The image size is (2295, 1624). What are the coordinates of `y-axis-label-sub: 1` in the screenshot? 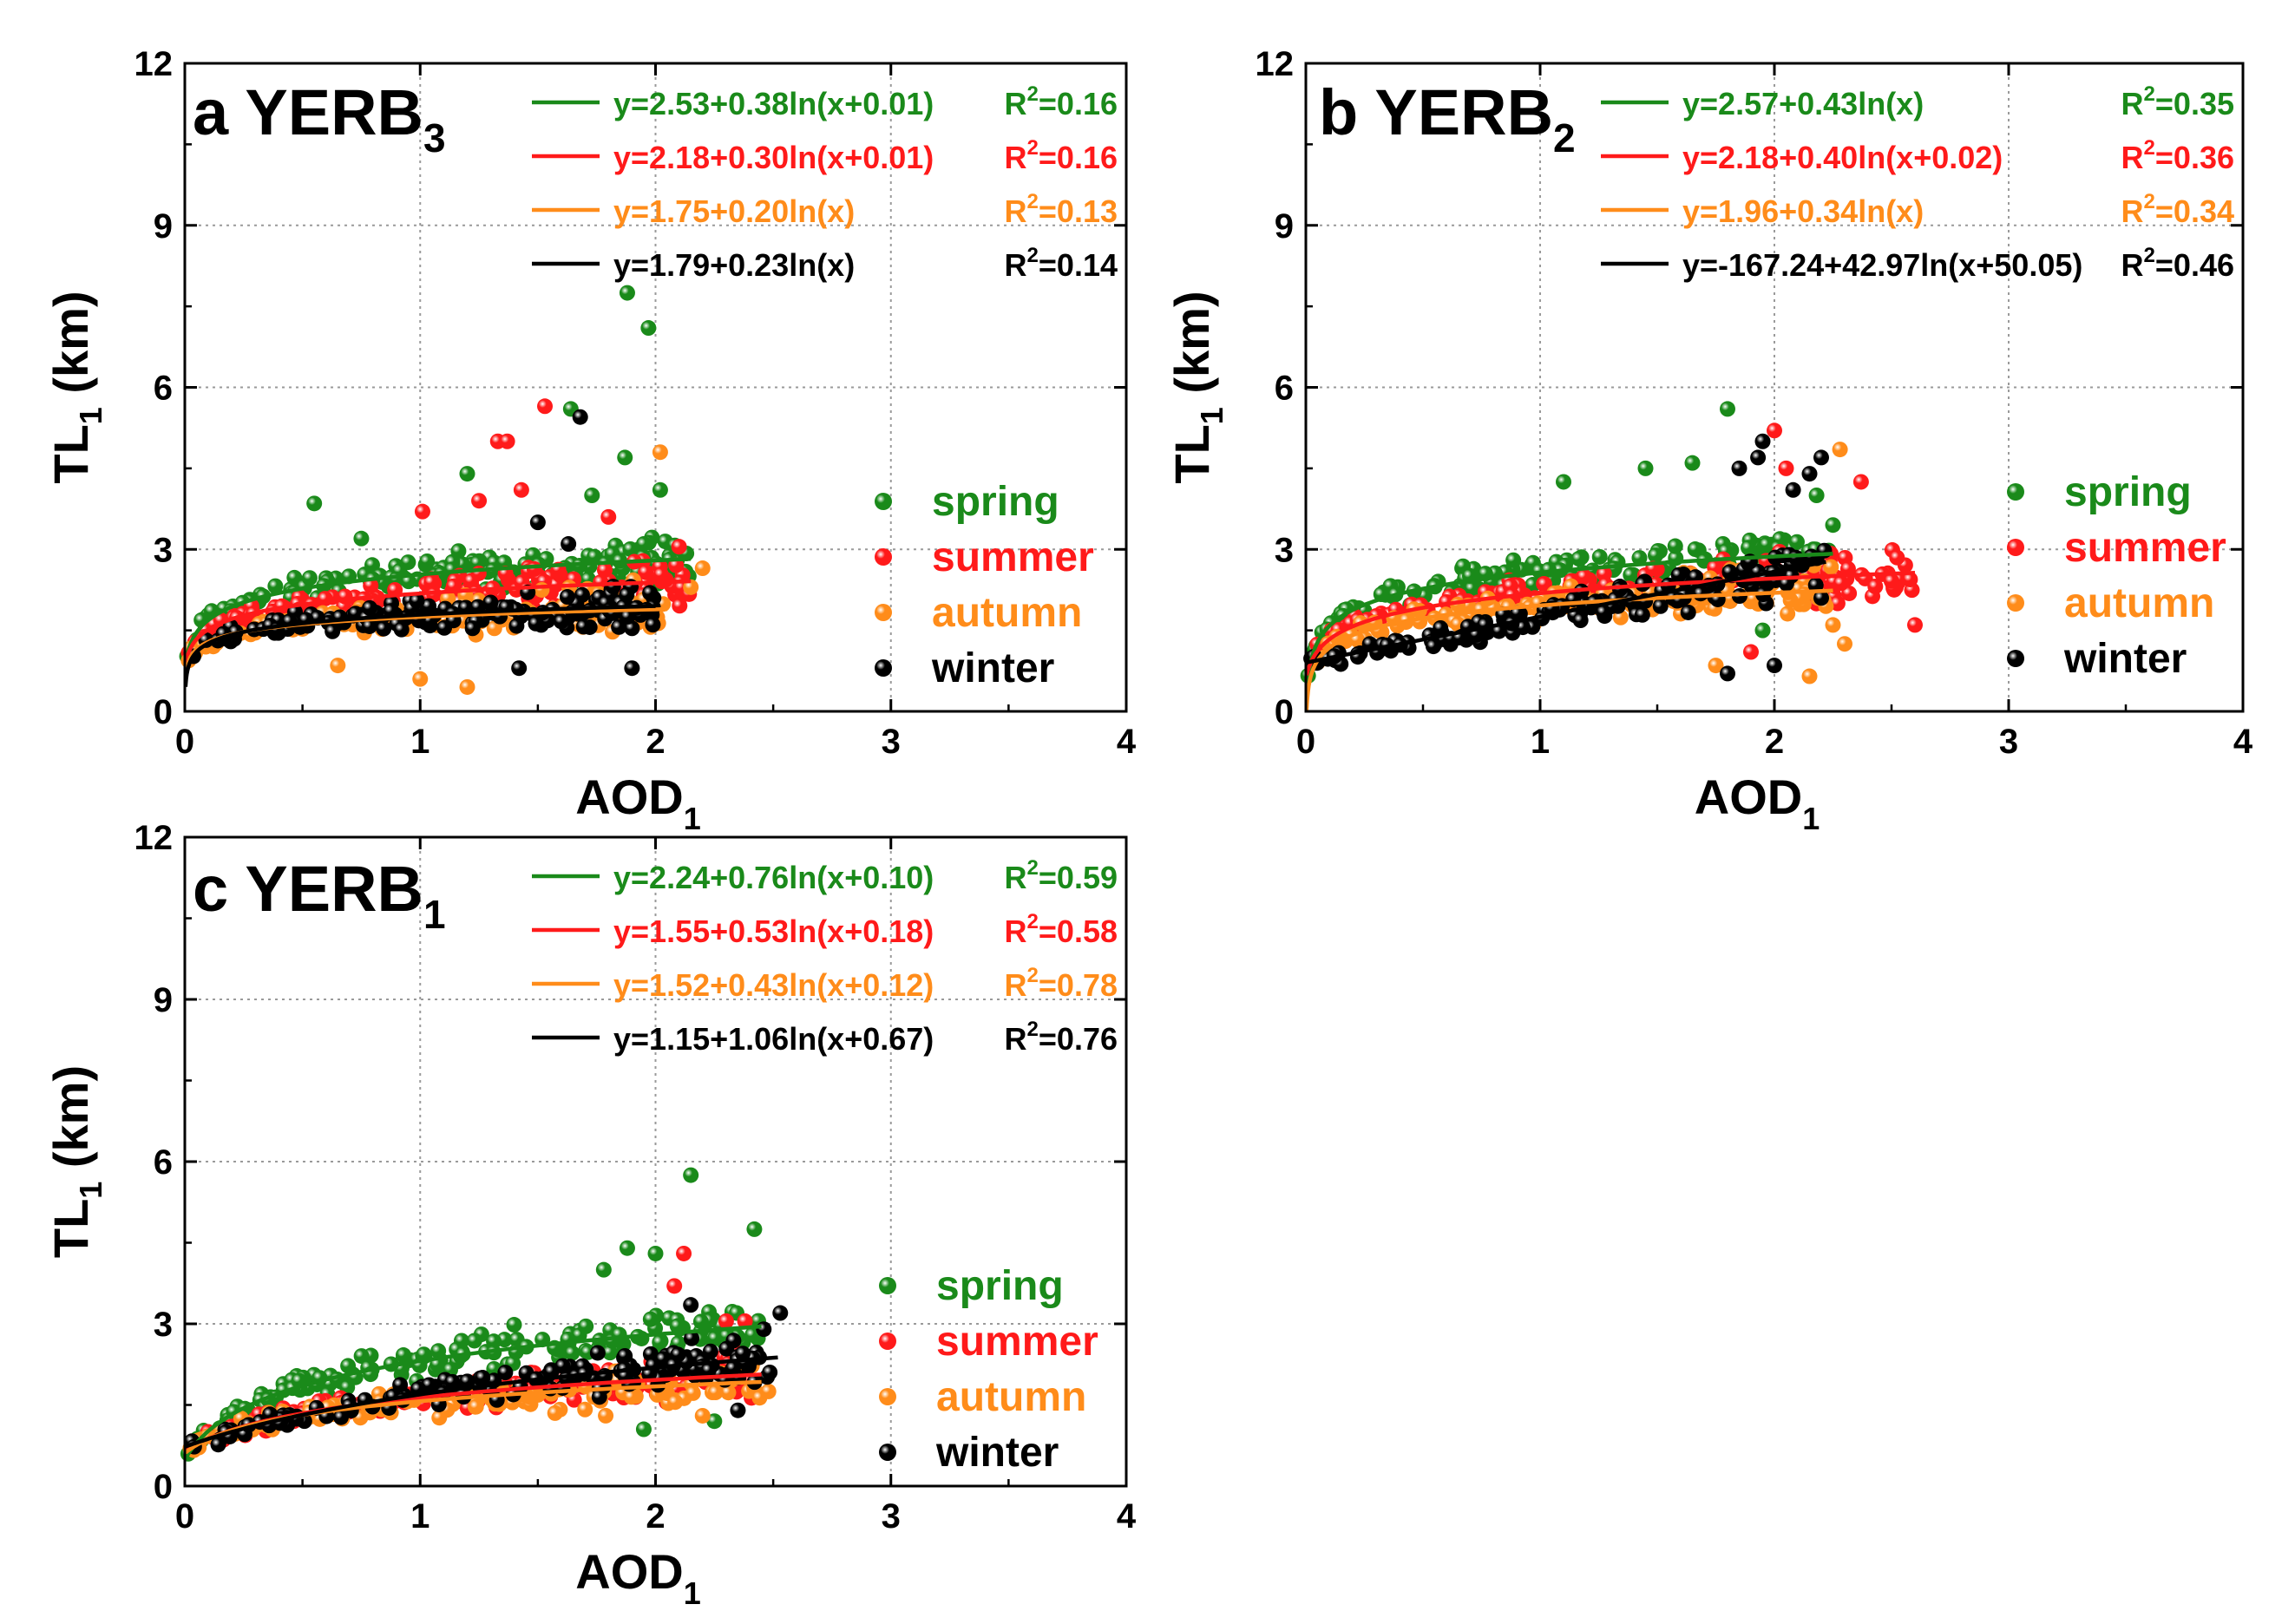 It's located at (1211, 415).